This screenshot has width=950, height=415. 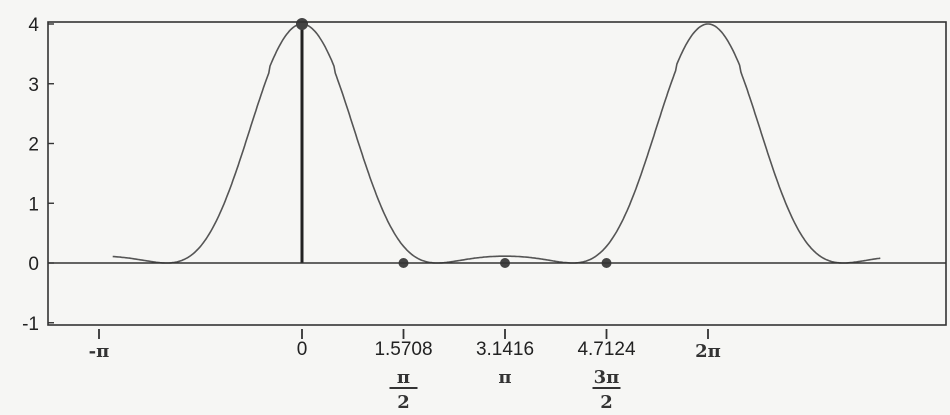 I want to click on x-tick-handwritten-label: 2π, so click(x=708, y=351).